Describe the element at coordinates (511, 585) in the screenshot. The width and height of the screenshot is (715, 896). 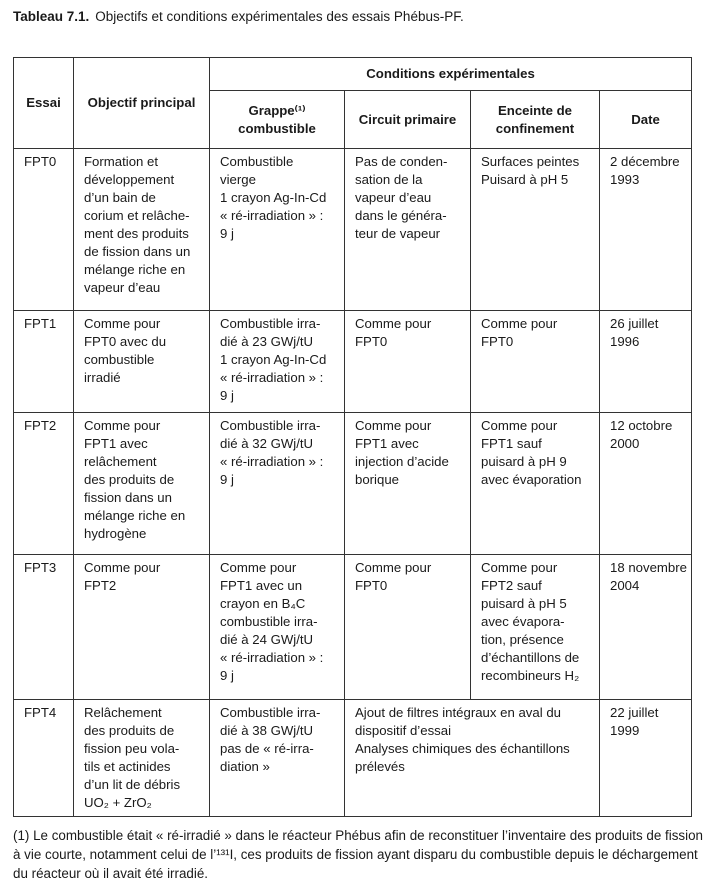
I see `cell-line: FPT2 sauf` at that location.